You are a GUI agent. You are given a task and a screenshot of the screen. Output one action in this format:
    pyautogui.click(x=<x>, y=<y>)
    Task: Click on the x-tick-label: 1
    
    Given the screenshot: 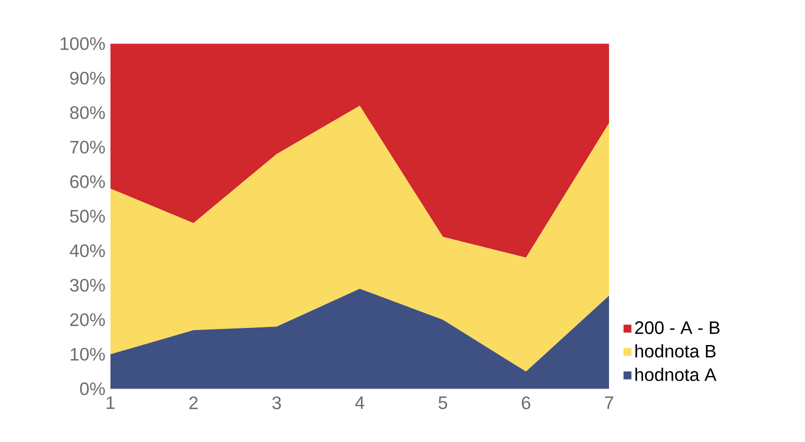 What is the action you would take?
    pyautogui.click(x=110, y=402)
    